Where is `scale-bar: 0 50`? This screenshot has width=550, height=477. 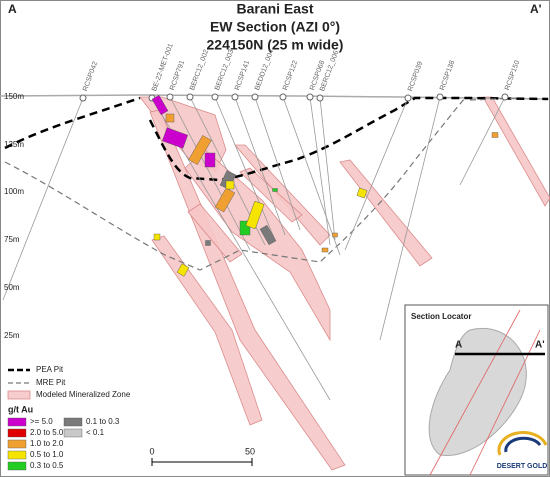
scale-bar: 0 50 is located at coordinates (202, 456).